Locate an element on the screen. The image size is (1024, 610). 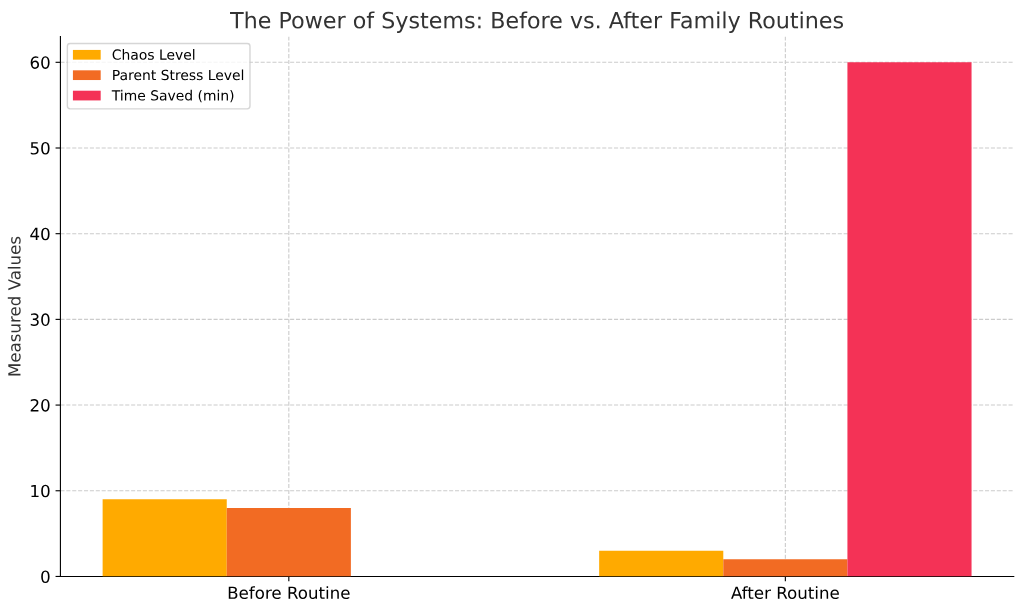
legend-label: Time Saved (min) is located at coordinates (172, 96).